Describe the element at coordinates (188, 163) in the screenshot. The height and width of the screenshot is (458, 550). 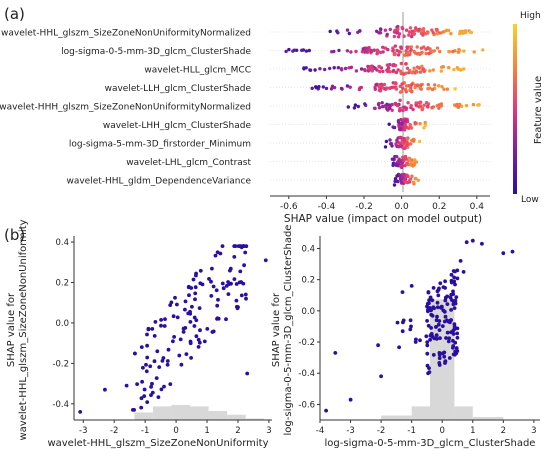
I see `feature-label: wavelet-LHL_glcm_Contrast` at that location.